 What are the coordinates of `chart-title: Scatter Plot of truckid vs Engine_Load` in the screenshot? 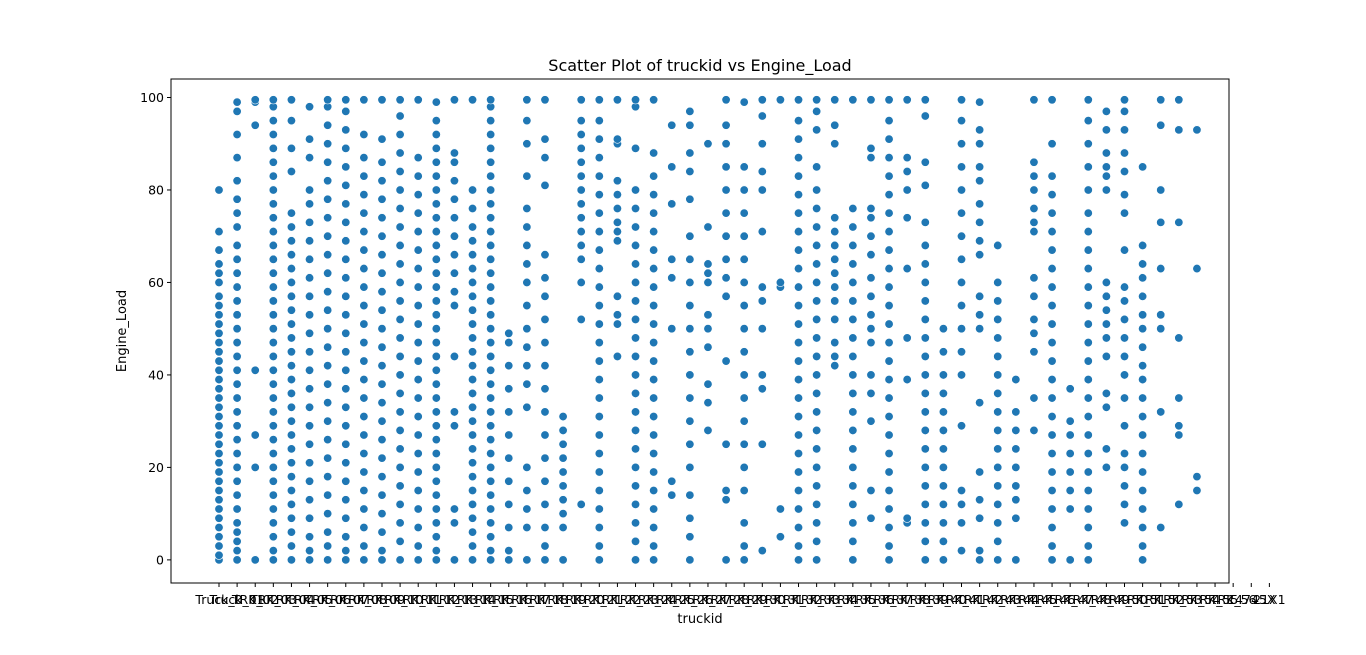 It's located at (699, 66).